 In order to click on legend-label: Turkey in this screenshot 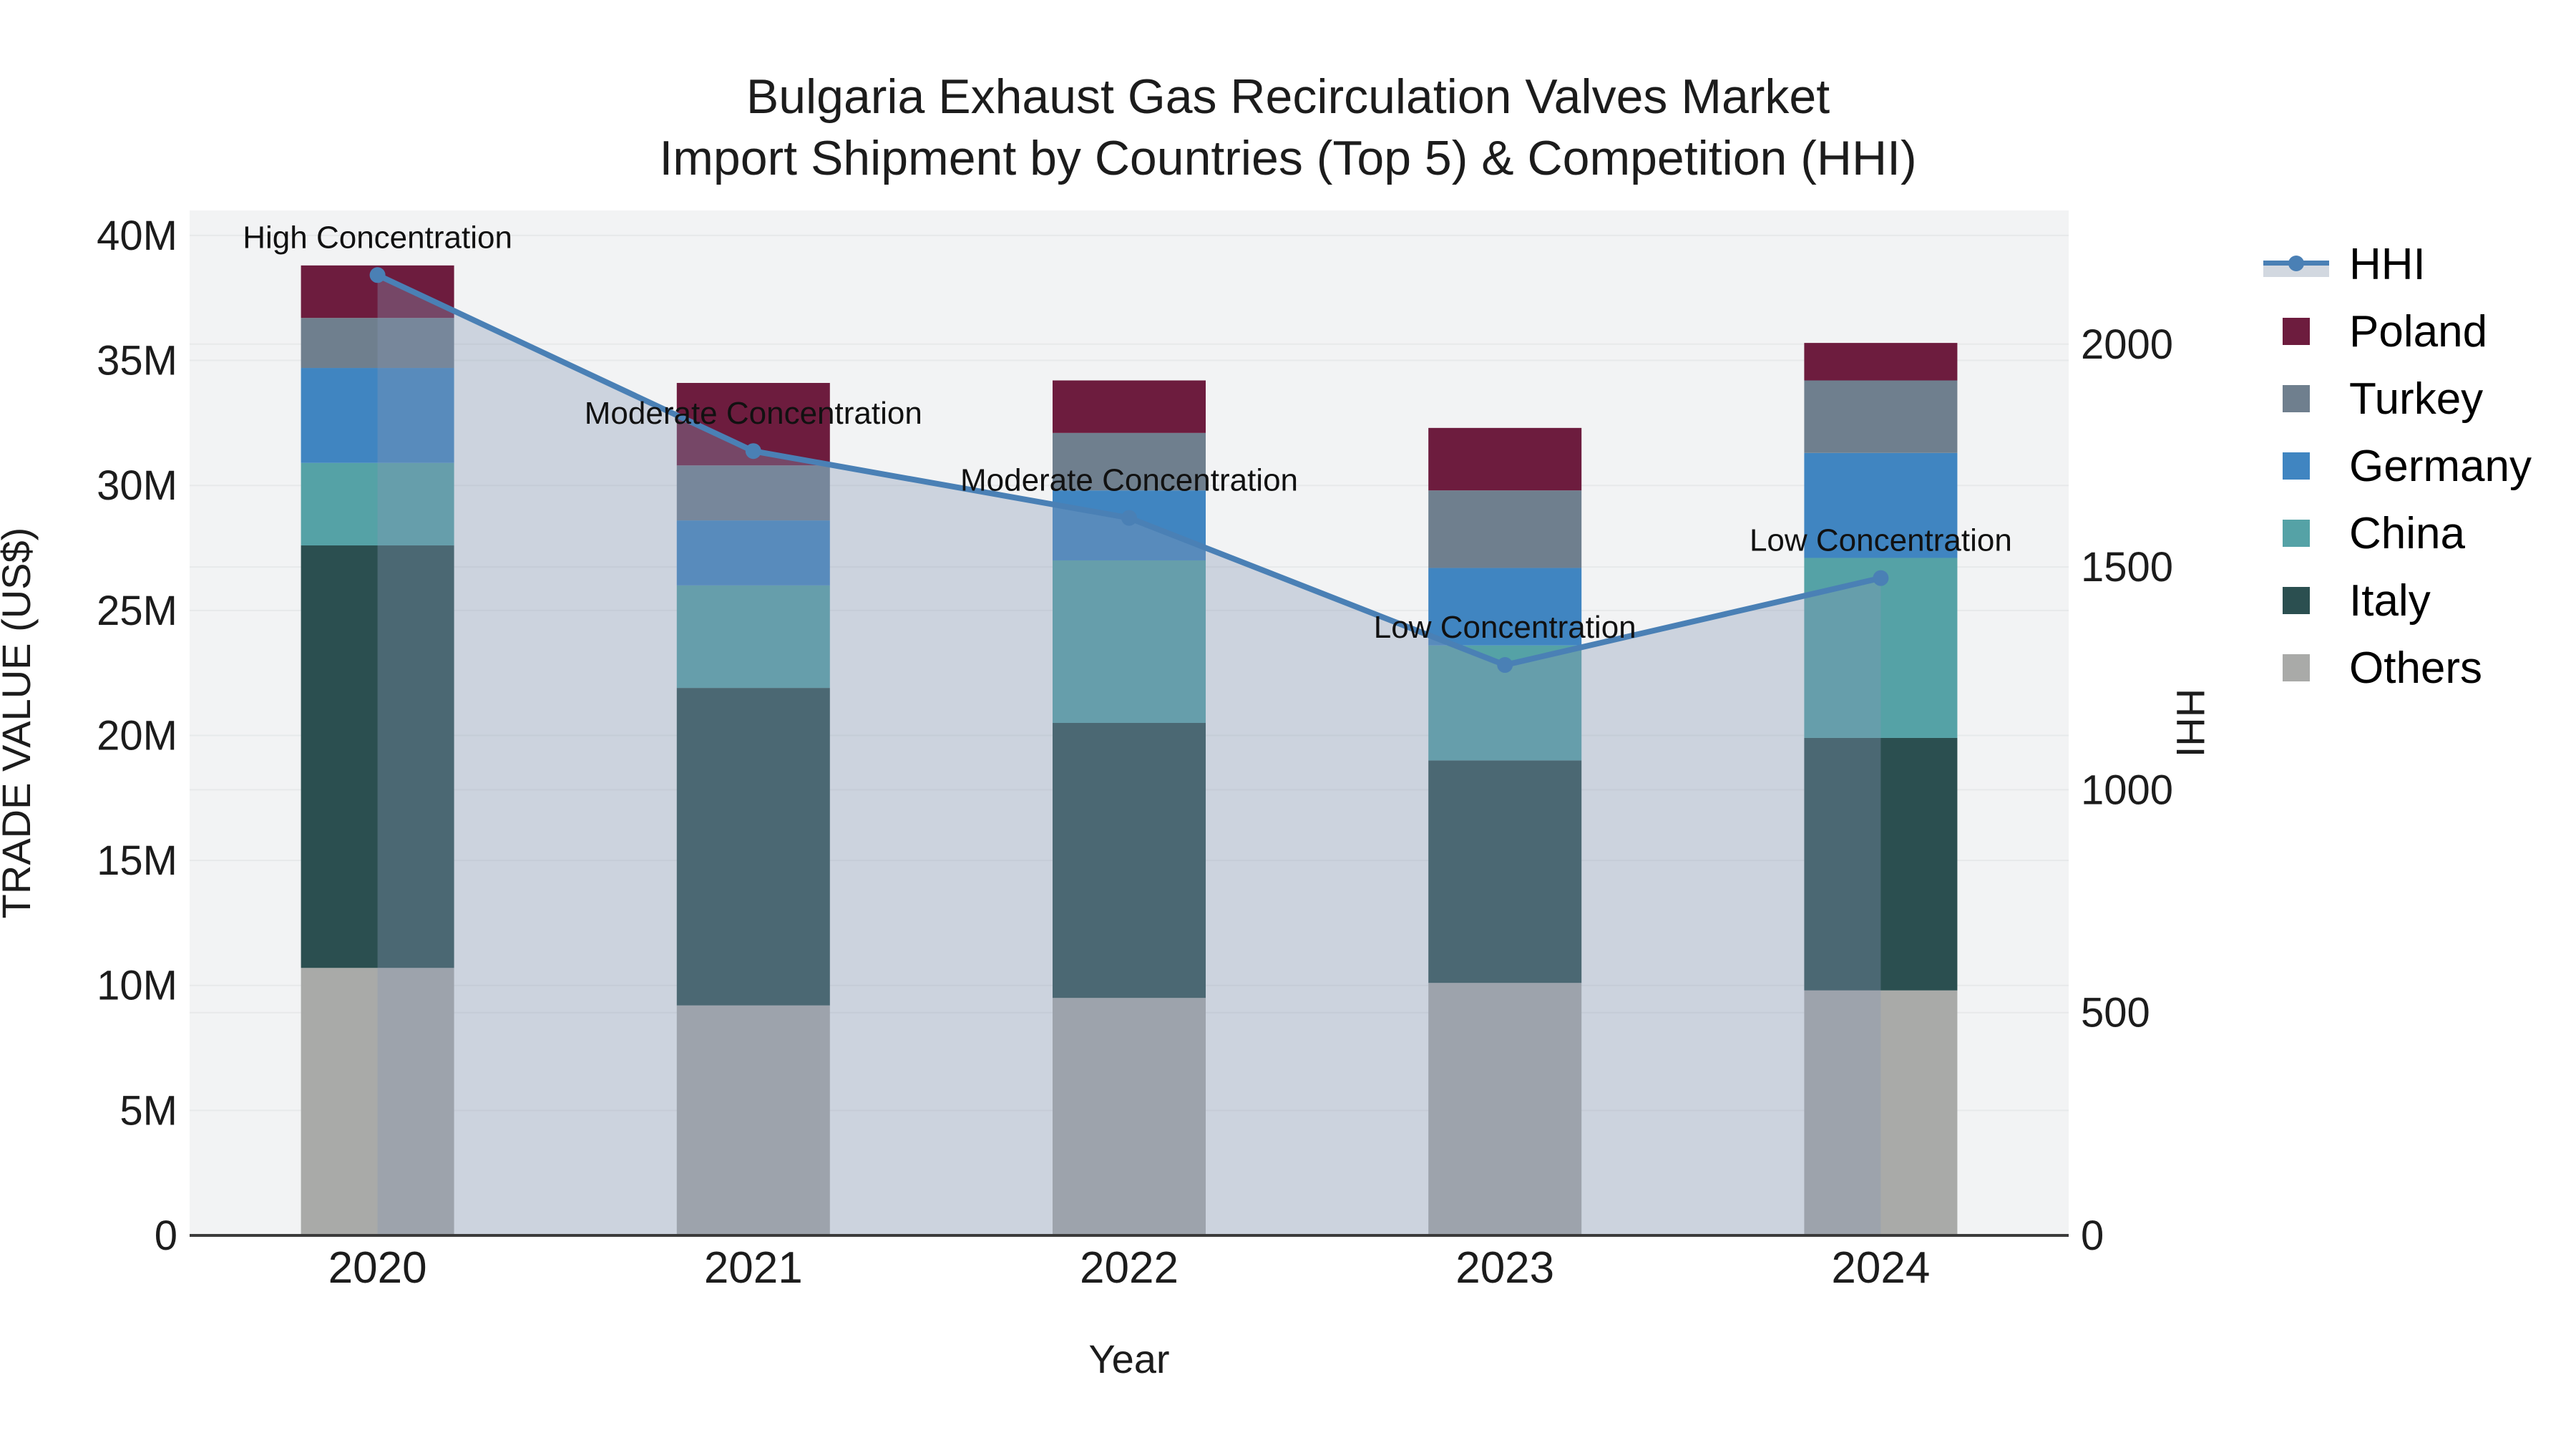, I will do `click(2416, 399)`.